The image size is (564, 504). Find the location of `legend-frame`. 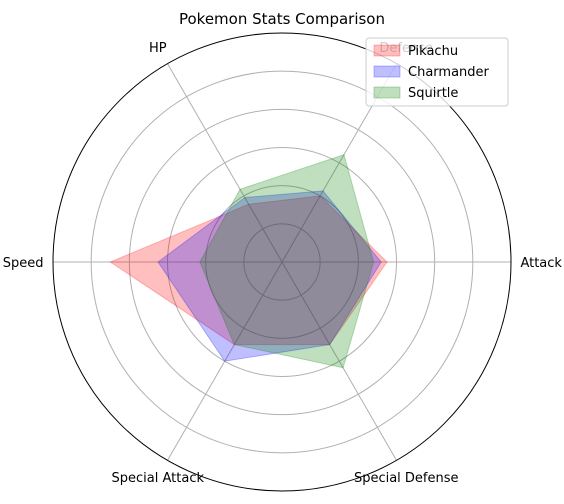

legend-frame is located at coordinates (437, 72).